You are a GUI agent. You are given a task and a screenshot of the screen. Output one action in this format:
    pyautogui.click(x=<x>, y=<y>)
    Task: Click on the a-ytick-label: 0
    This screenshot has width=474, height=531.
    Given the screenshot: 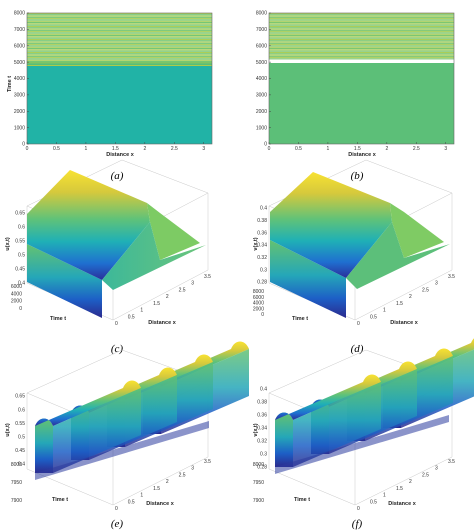 What is the action you would take?
    pyautogui.click(x=23, y=145)
    